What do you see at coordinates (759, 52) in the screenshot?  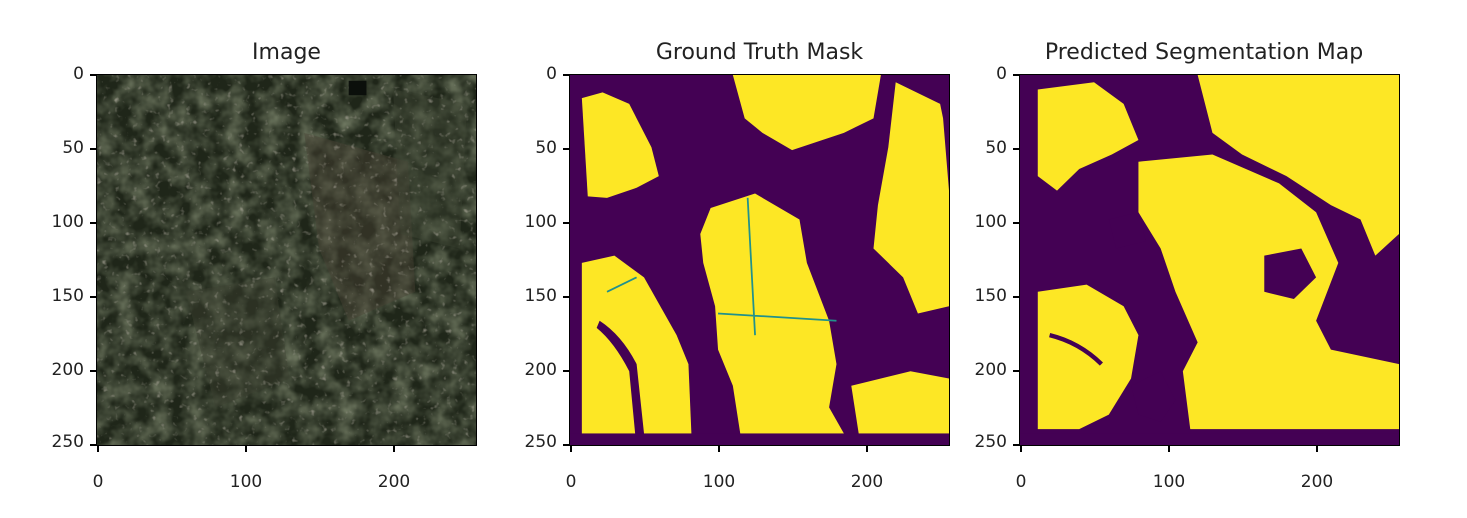 I see `panel-title: Ground Truth Mask` at bounding box center [759, 52].